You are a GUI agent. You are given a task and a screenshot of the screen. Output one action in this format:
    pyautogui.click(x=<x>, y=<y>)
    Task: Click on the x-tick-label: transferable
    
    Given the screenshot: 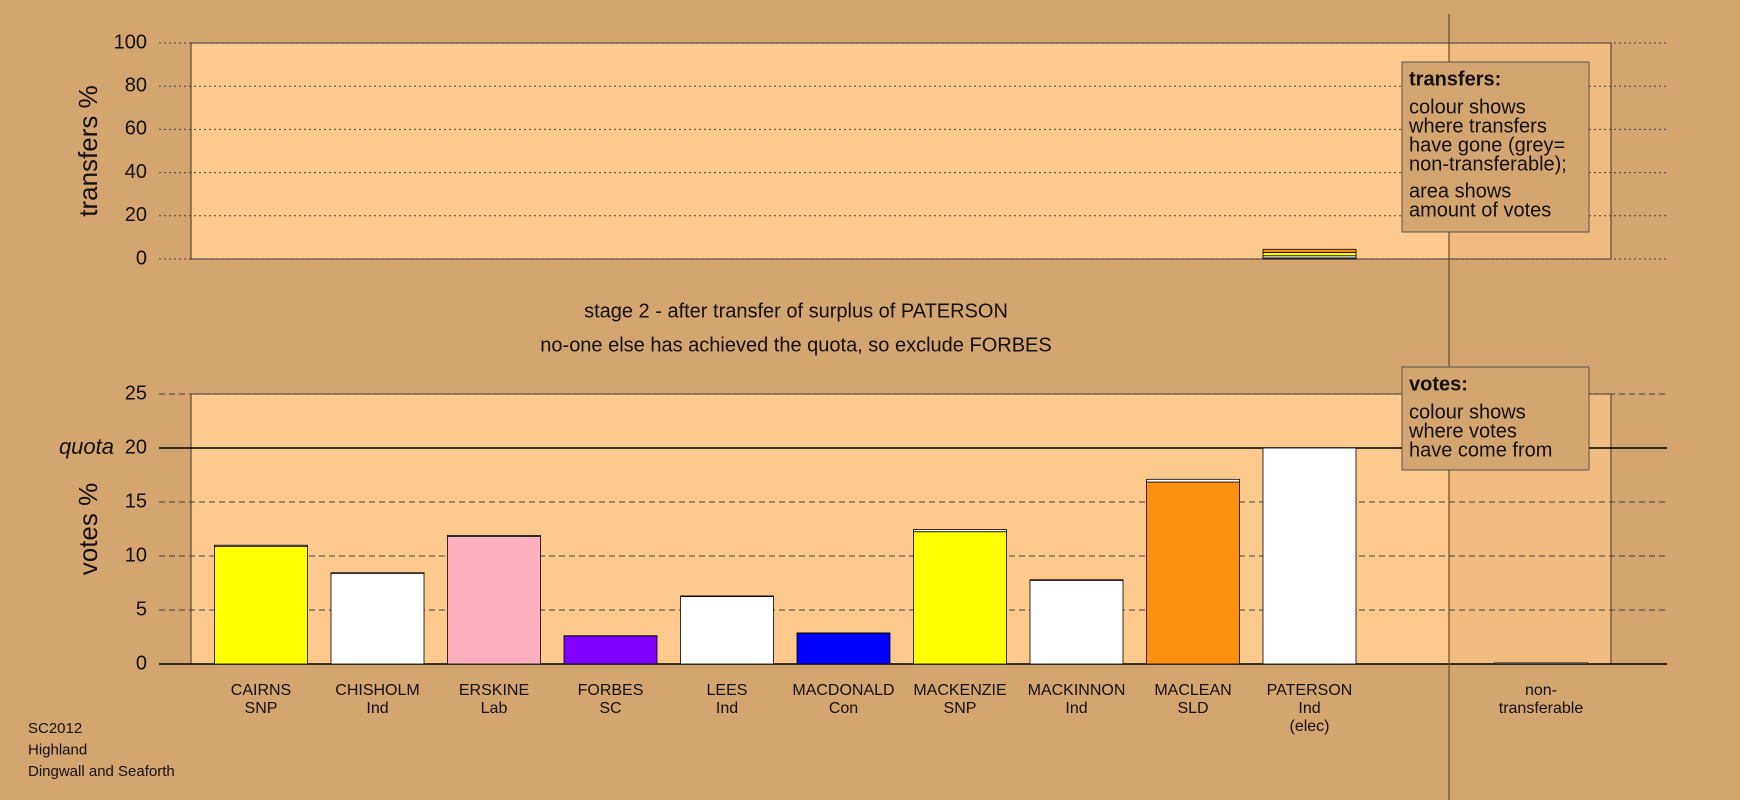 What is the action you would take?
    pyautogui.click(x=1541, y=708)
    